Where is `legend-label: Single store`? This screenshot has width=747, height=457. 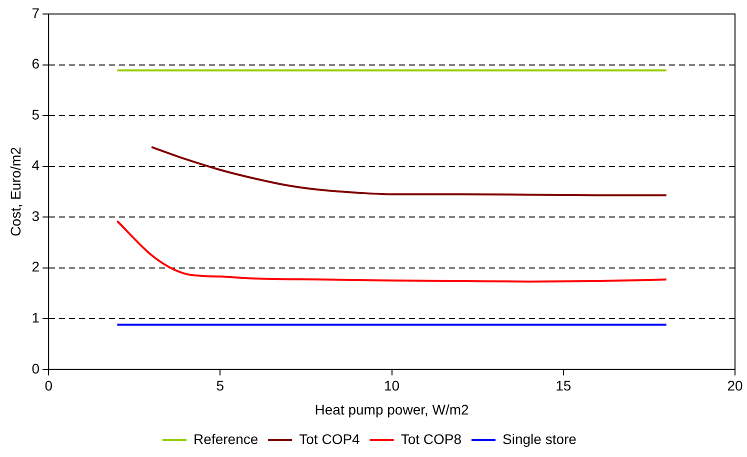 legend-label: Single store is located at coordinates (539, 438).